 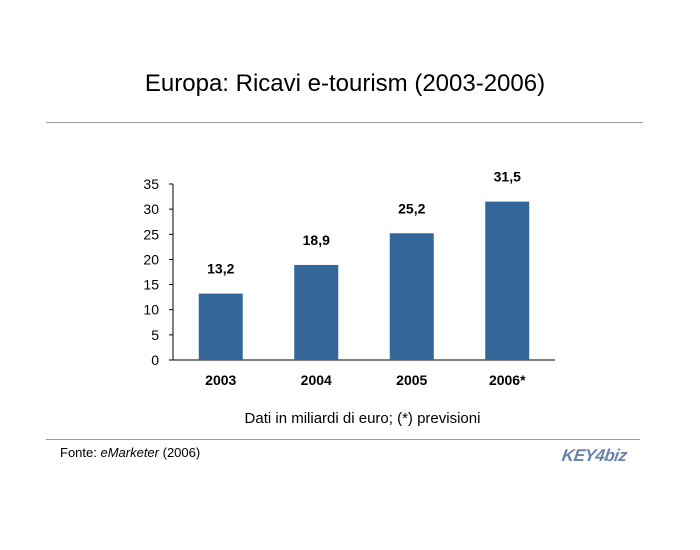 What do you see at coordinates (316, 240) in the screenshot?
I see `bar-value-label: 18,9` at bounding box center [316, 240].